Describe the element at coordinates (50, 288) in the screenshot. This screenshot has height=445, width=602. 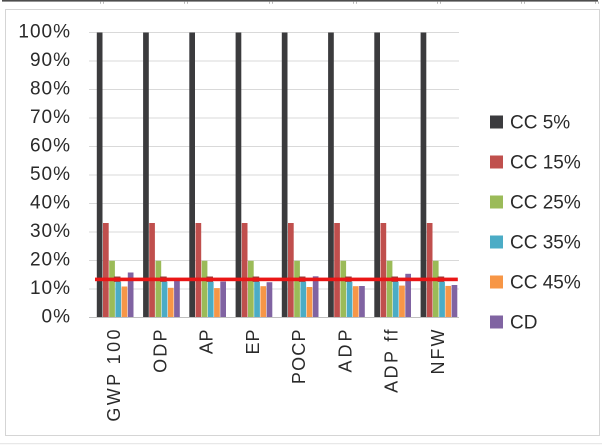
I see `svg-text: 10%` at that location.